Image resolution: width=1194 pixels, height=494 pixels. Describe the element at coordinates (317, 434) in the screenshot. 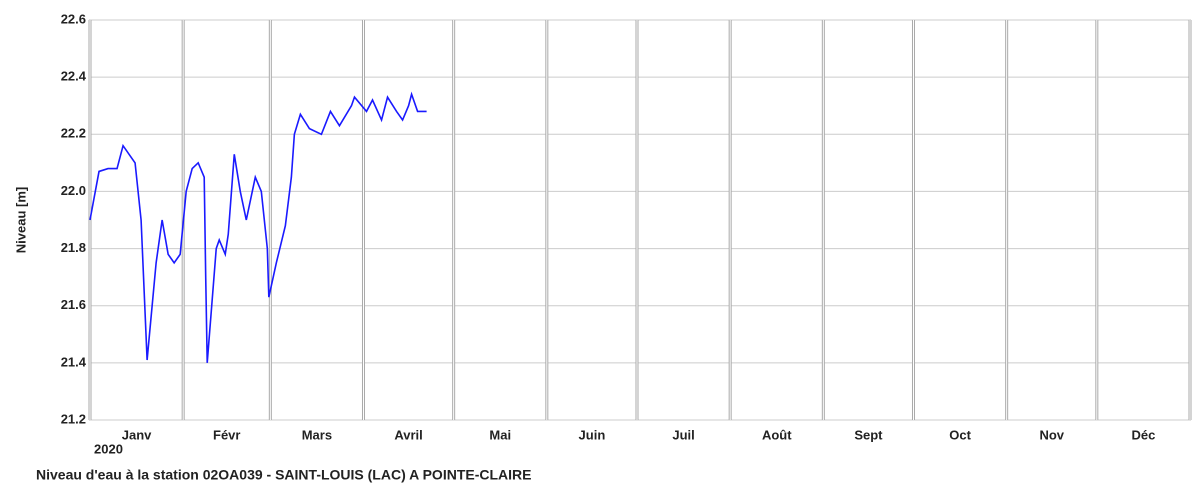

I see `x-tick-label: Mars` at that location.